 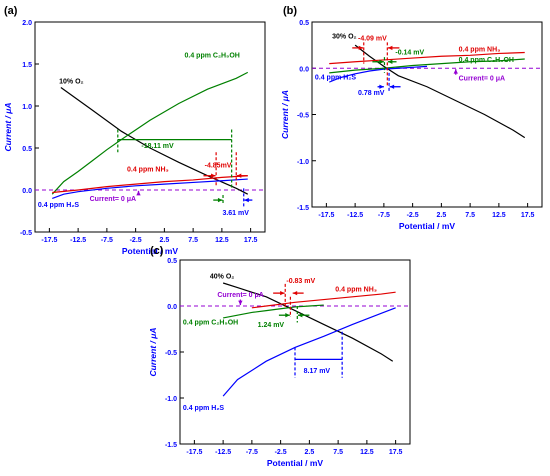 What do you see at coordinates (409, 52) in the screenshot?
I see `annotation: -0.14 mV` at bounding box center [409, 52].